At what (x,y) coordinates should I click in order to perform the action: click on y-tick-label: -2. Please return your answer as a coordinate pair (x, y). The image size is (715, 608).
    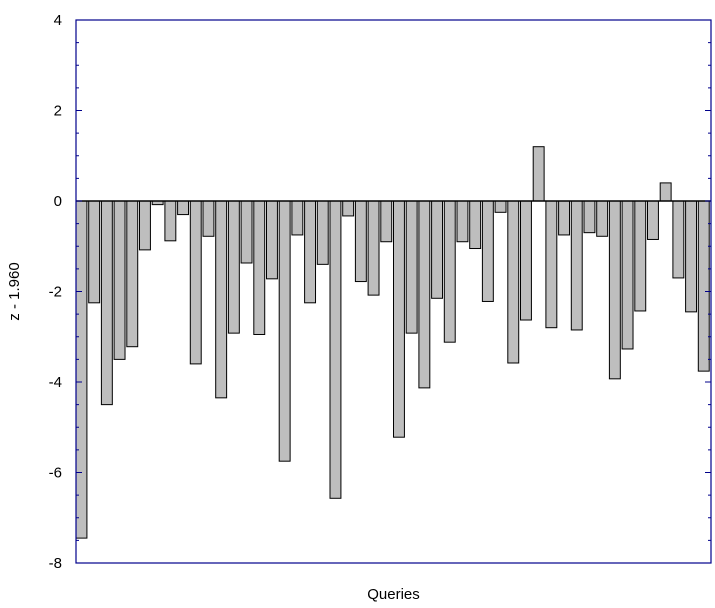
    Looking at the image, I should click on (55, 292).